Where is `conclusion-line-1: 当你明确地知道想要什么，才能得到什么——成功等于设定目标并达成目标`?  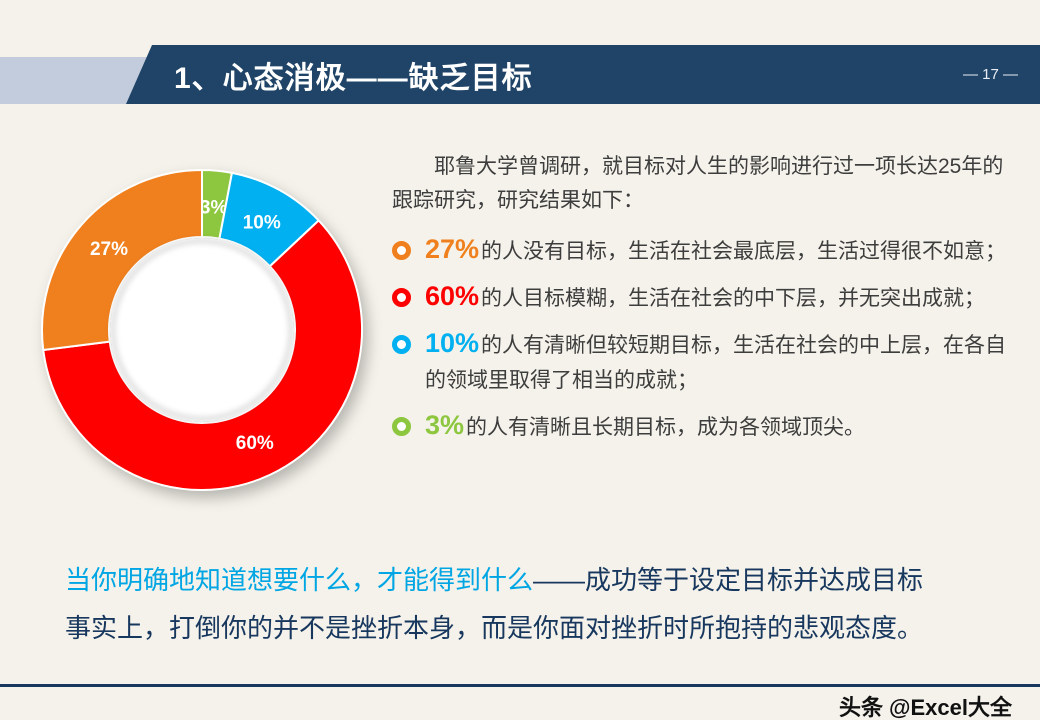 conclusion-line-1: 当你明确地知道想要什么，才能得到什么——成功等于设定目标并达成目标 is located at coordinates (533, 580).